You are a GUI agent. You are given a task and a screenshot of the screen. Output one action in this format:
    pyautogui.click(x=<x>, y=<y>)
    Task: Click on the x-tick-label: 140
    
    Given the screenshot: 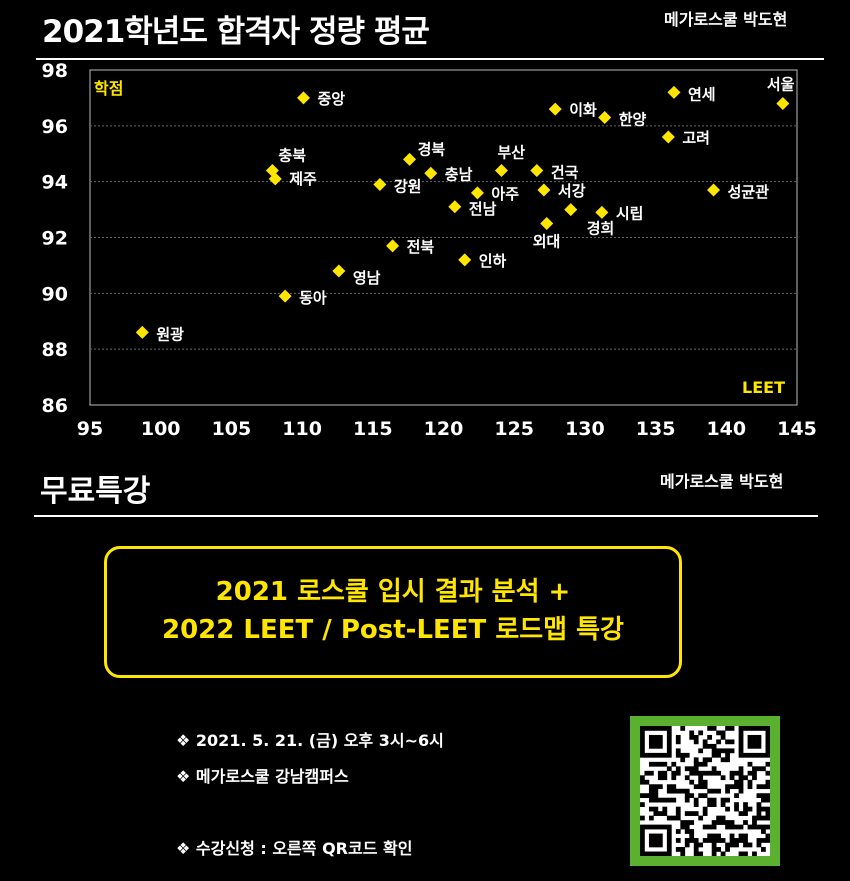 What is the action you would take?
    pyautogui.click(x=726, y=429)
    